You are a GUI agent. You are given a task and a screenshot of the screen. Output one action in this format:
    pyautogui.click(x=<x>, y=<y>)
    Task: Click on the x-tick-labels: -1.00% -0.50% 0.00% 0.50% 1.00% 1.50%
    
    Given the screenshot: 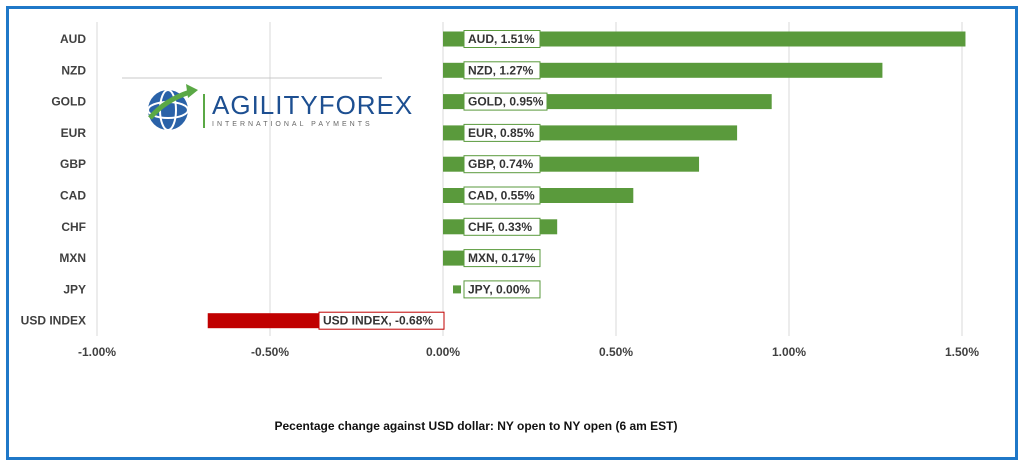 What is the action you would take?
    pyautogui.click(x=528, y=352)
    